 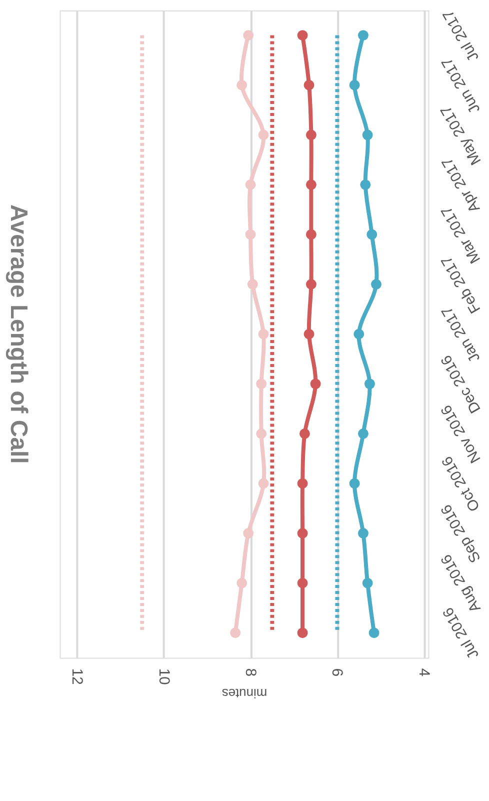 I want to click on x-tick-label: 6, so click(x=337, y=672).